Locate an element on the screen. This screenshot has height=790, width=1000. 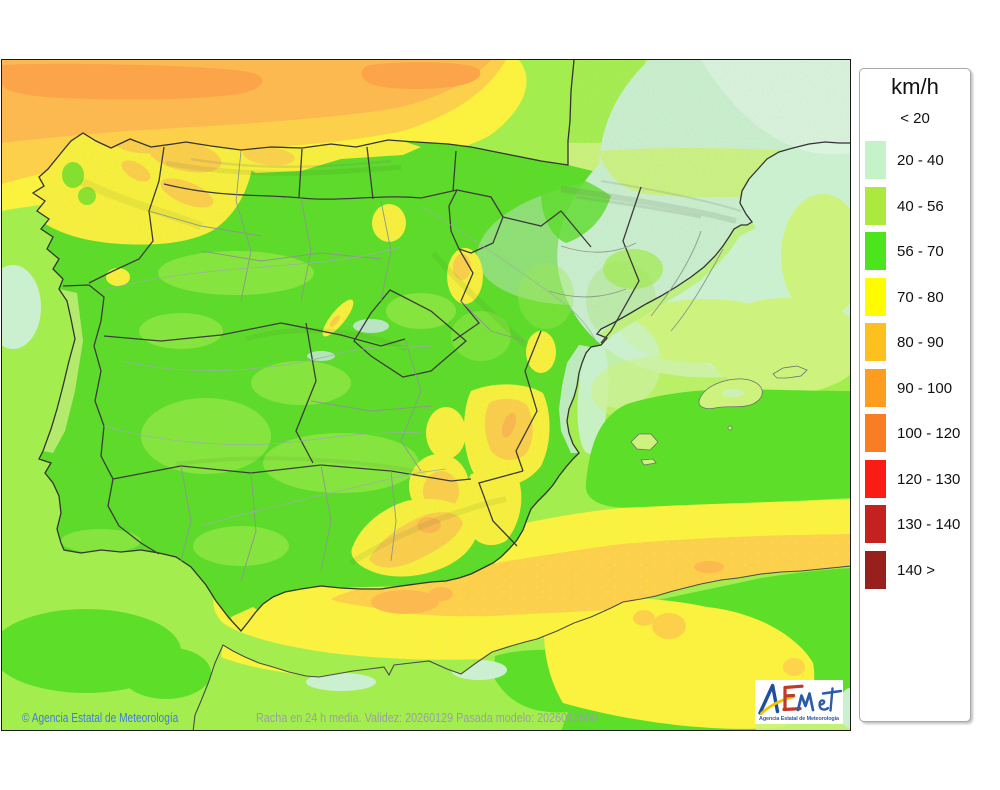
svg-text:Agencia Estatal de Meteorologí: Agencia Estatal de Meteorología is located at coordinates (799, 719).